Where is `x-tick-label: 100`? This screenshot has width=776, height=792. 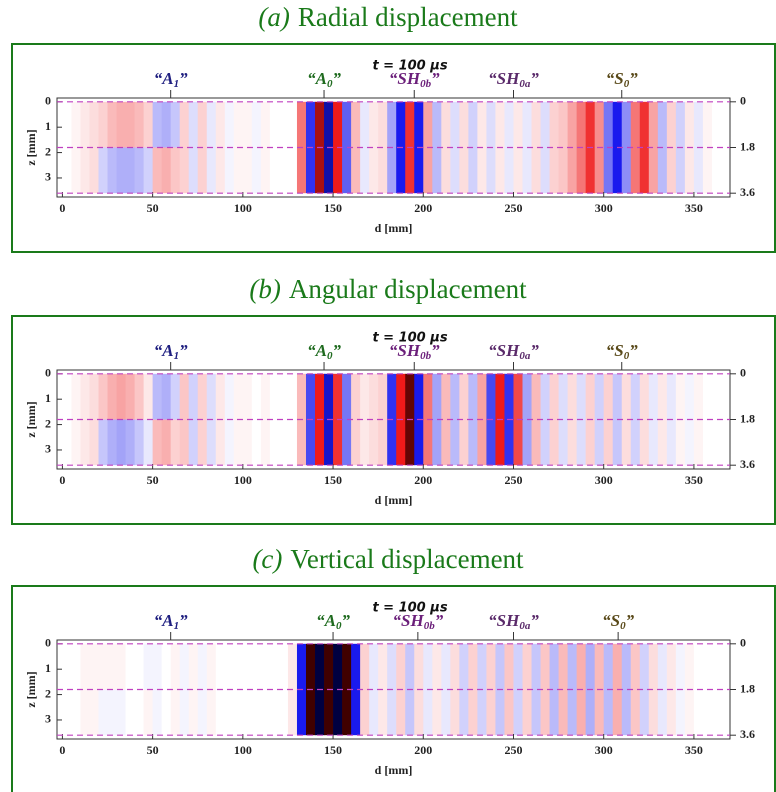
x-tick-label: 100 is located at coordinates (243, 480).